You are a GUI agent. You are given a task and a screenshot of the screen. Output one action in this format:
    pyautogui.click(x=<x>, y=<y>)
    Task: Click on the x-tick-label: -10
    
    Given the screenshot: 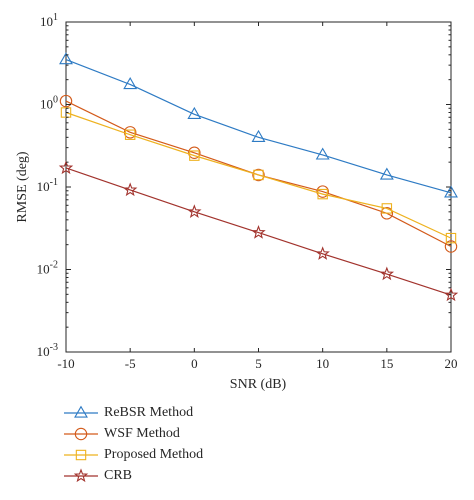 What is the action you would take?
    pyautogui.click(x=65, y=363)
    